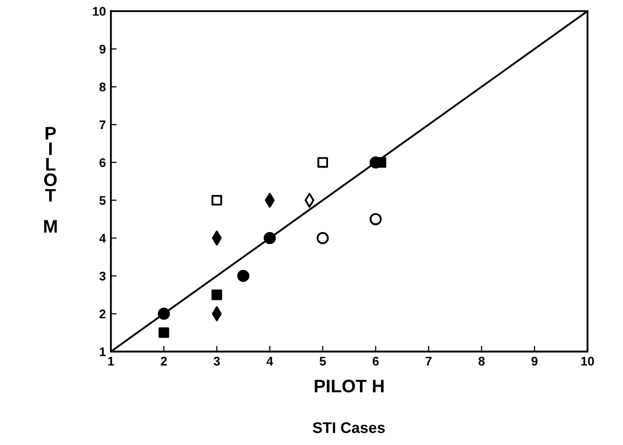  What do you see at coordinates (103, 314) in the screenshot?
I see `y-tick-label: 2` at bounding box center [103, 314].